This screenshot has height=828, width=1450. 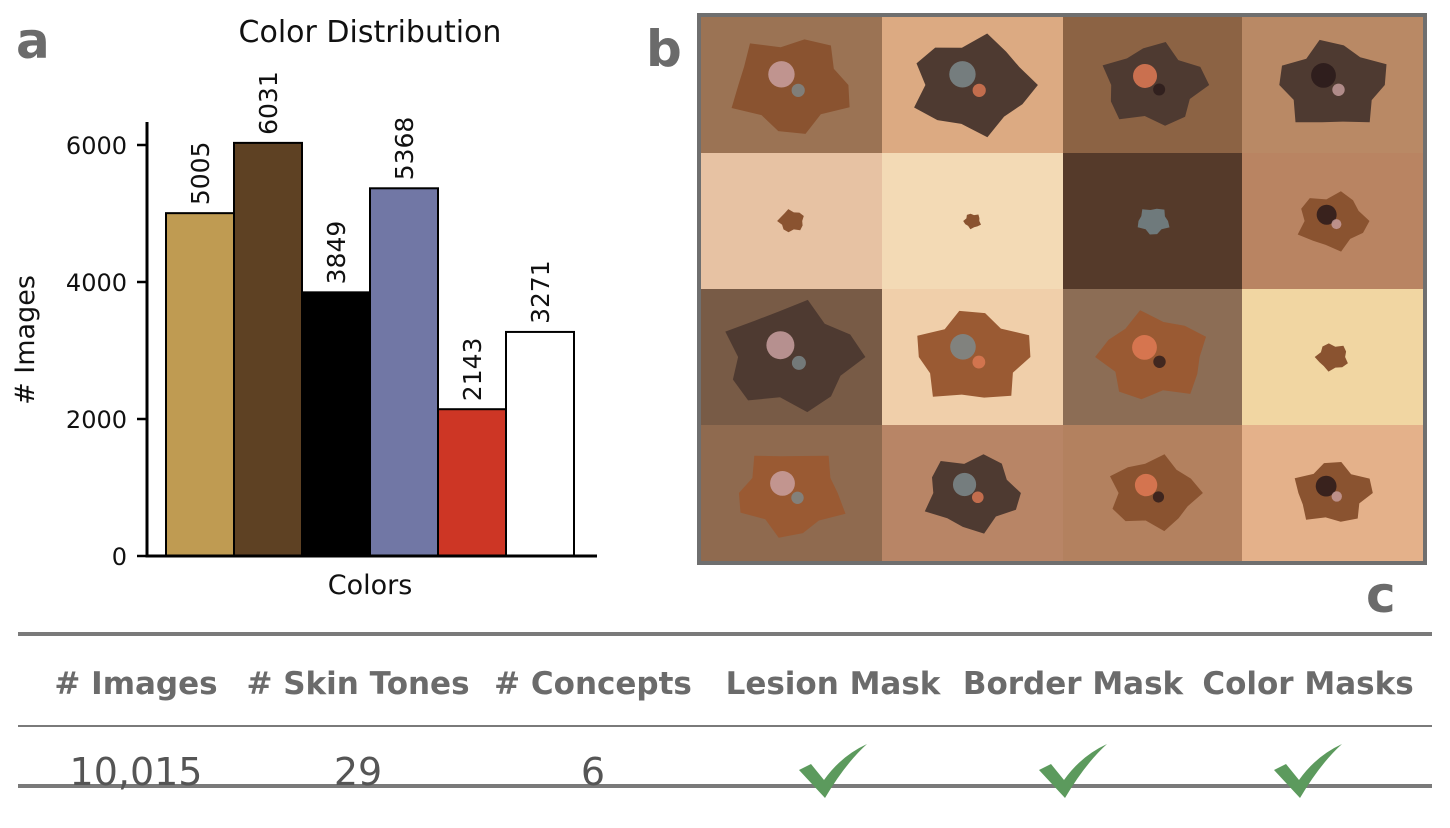 What do you see at coordinates (472, 370) in the screenshot?
I see `bar-value-label-4: 2143` at bounding box center [472, 370].